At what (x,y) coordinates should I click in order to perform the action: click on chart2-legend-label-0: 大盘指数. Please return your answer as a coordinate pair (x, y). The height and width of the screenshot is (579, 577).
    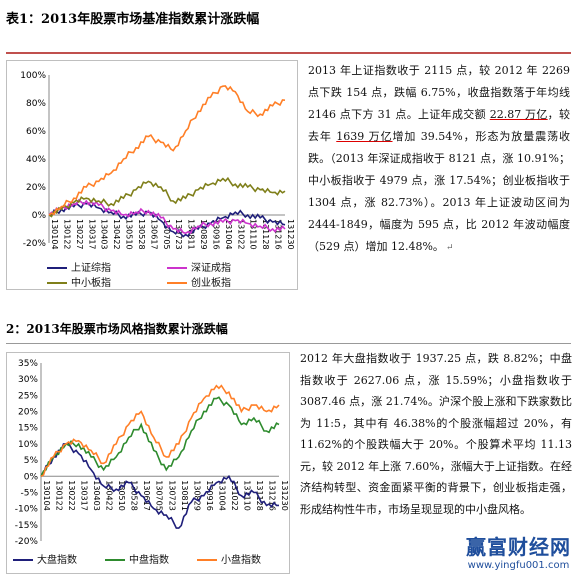
    Looking at the image, I should click on (57, 560).